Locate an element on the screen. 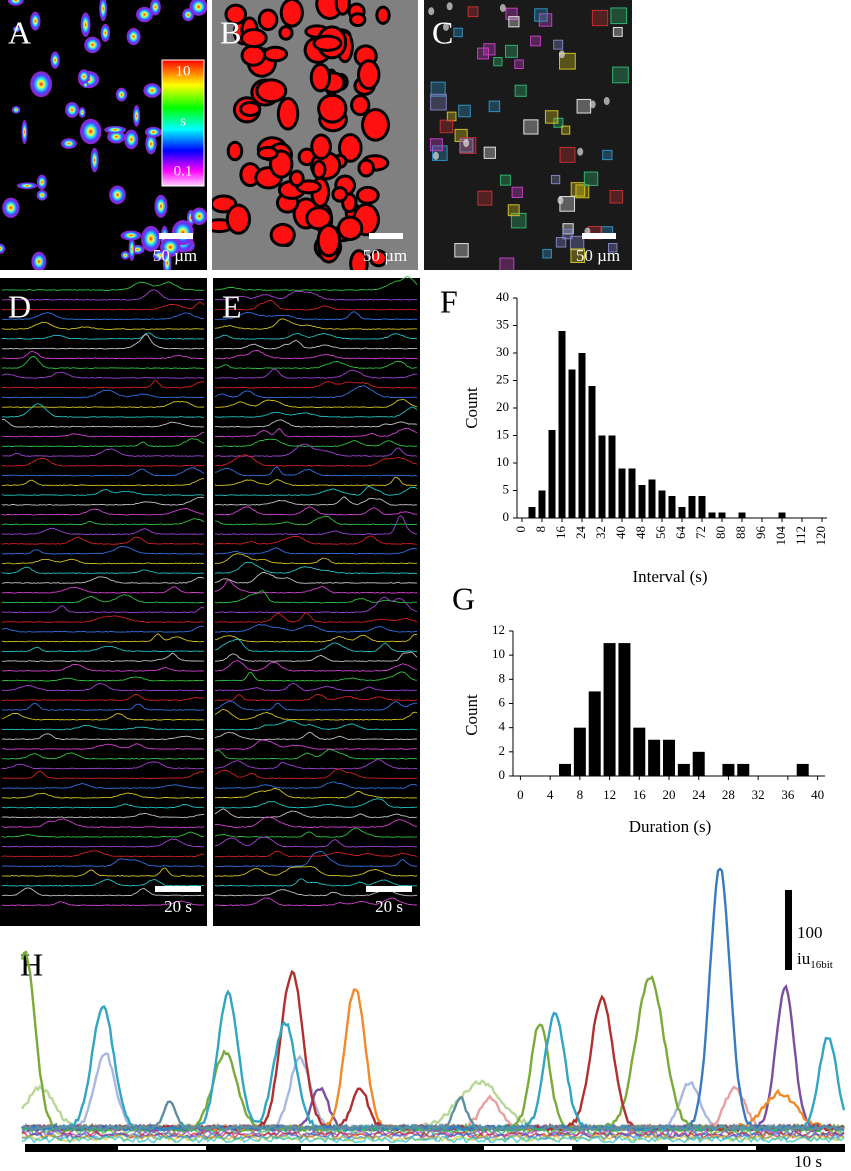 This screenshot has width=851, height=1171. x-tick-label: 16 is located at coordinates (640, 794).